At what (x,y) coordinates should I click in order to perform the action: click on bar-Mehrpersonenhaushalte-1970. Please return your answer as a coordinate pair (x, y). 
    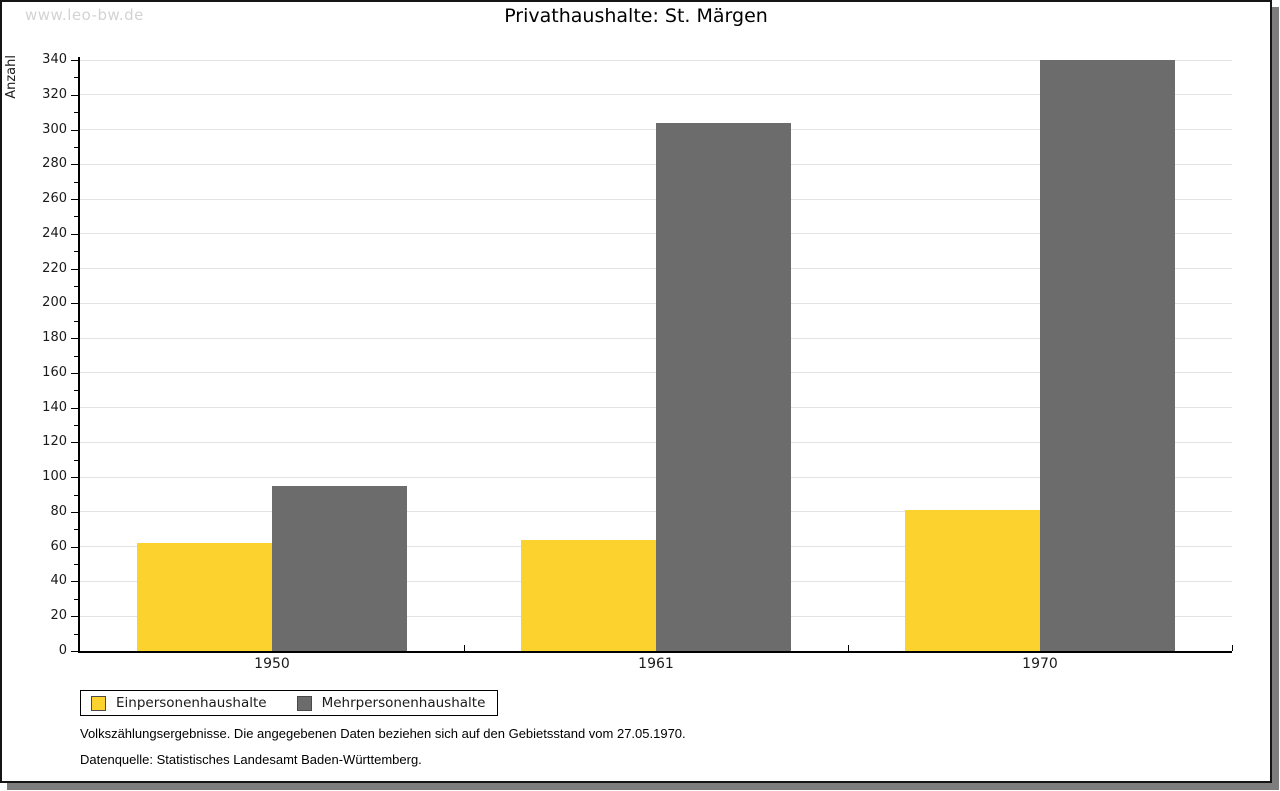
    Looking at the image, I should click on (1107, 355).